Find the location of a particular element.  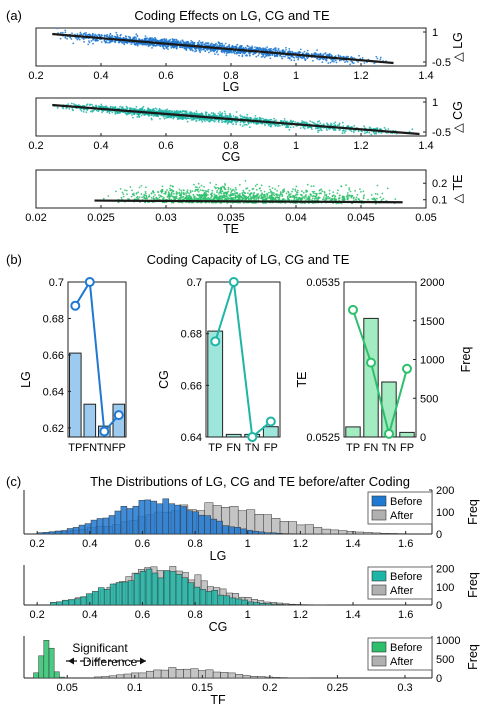

title-b: Coding Capacity of LG, CG and TE is located at coordinates (248, 259).